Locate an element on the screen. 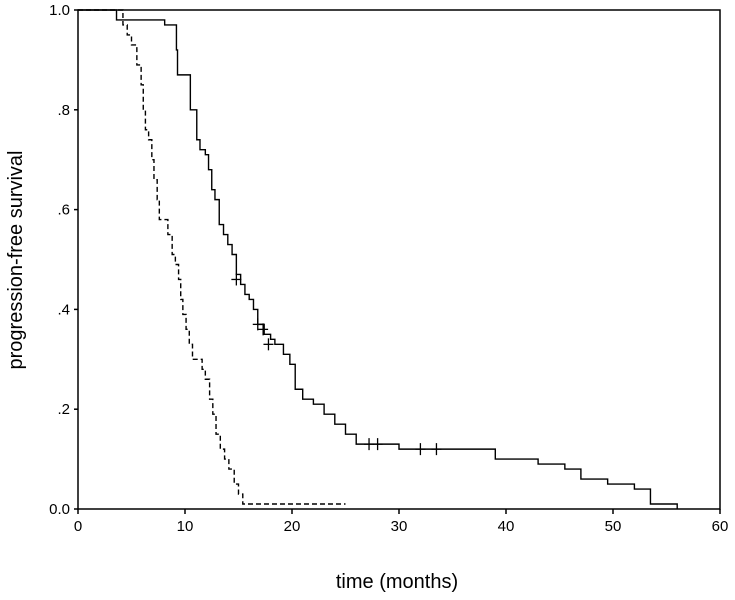 The image size is (735, 600). y-tick-label: .4 is located at coordinates (63, 309).